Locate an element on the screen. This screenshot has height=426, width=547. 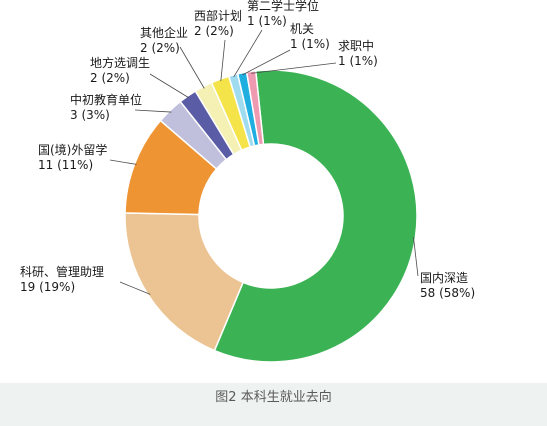
slice-value-label-7: 2 (2%) is located at coordinates (214, 31).